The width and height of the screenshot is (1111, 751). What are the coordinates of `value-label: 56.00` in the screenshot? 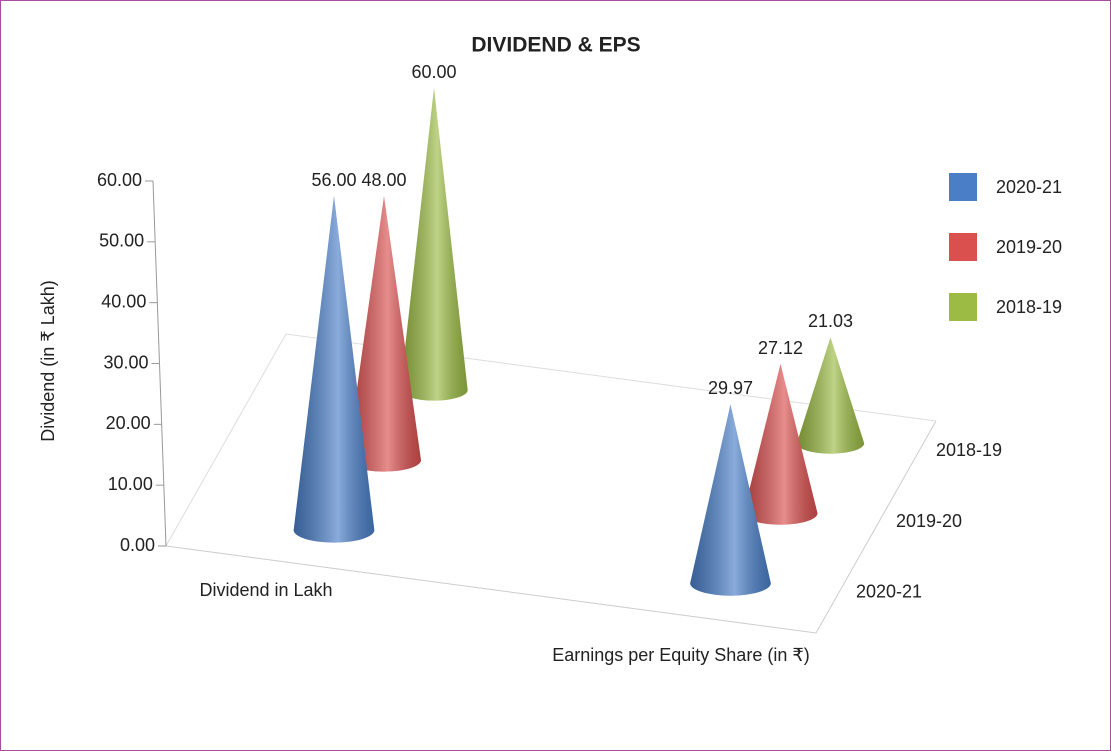 It's located at (333, 180).